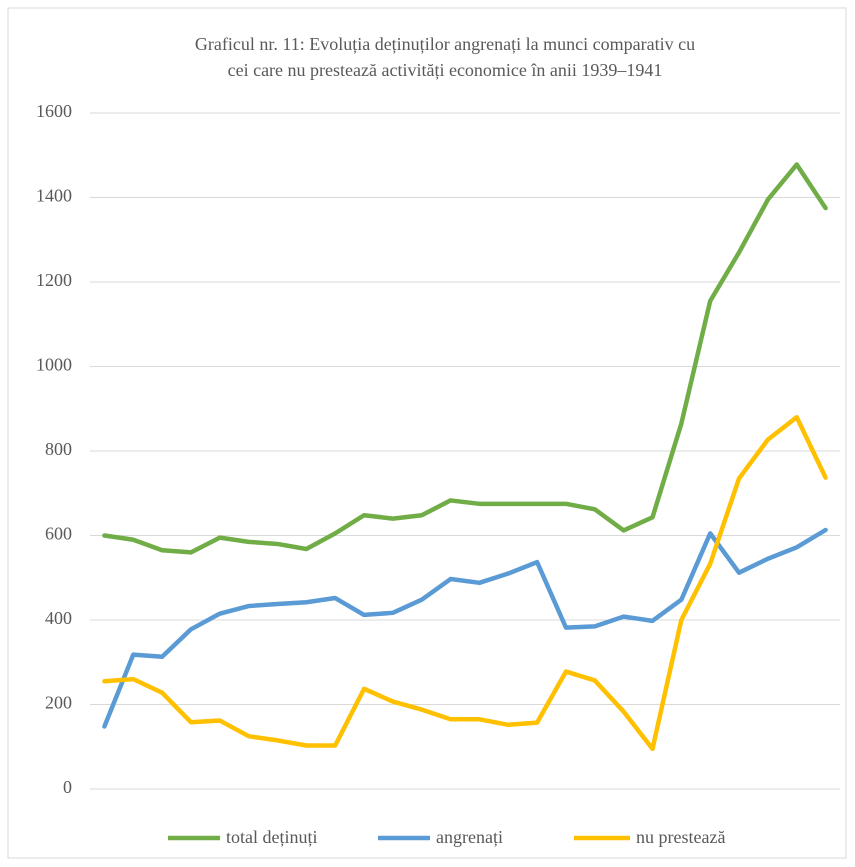 Image resolution: width=855 pixels, height=867 pixels. What do you see at coordinates (680, 837) in the screenshot?
I see `legend-label: nu prestează` at bounding box center [680, 837].